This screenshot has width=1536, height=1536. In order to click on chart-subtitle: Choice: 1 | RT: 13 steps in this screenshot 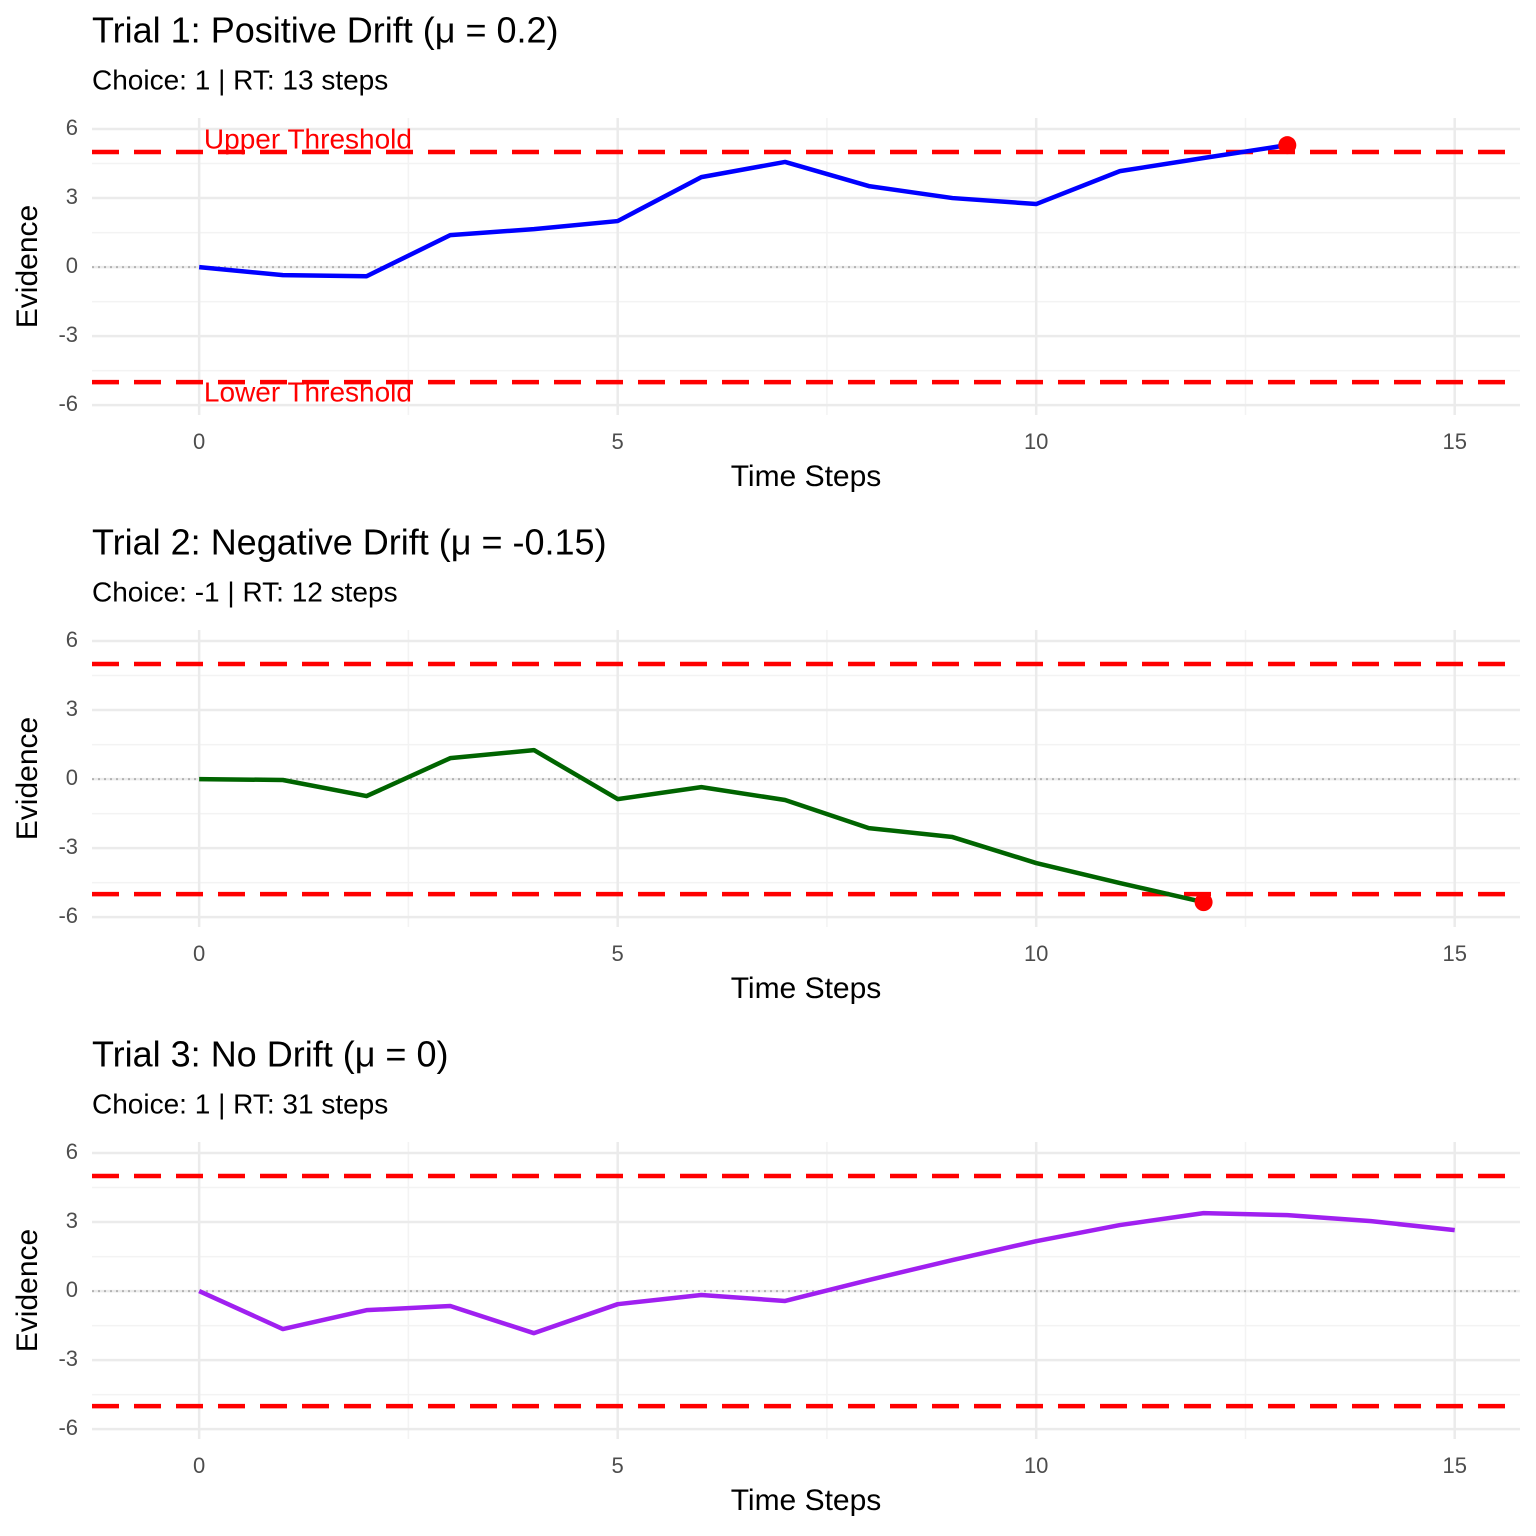, I will do `click(240, 79)`.